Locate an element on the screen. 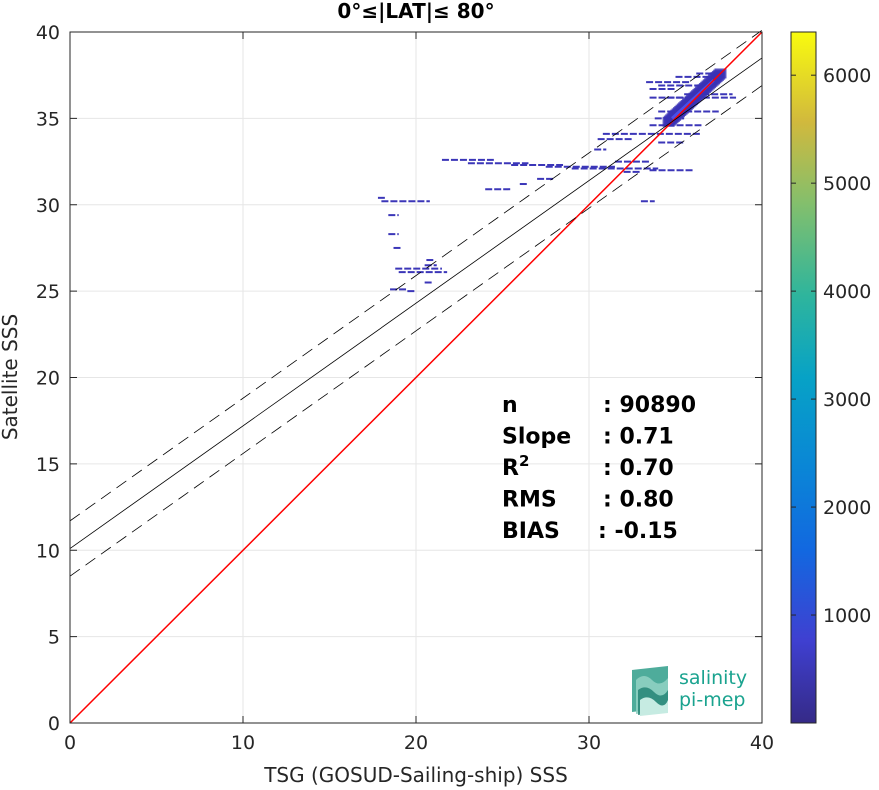 This screenshot has width=879, height=790. stat-label: Slope is located at coordinates (536, 437).